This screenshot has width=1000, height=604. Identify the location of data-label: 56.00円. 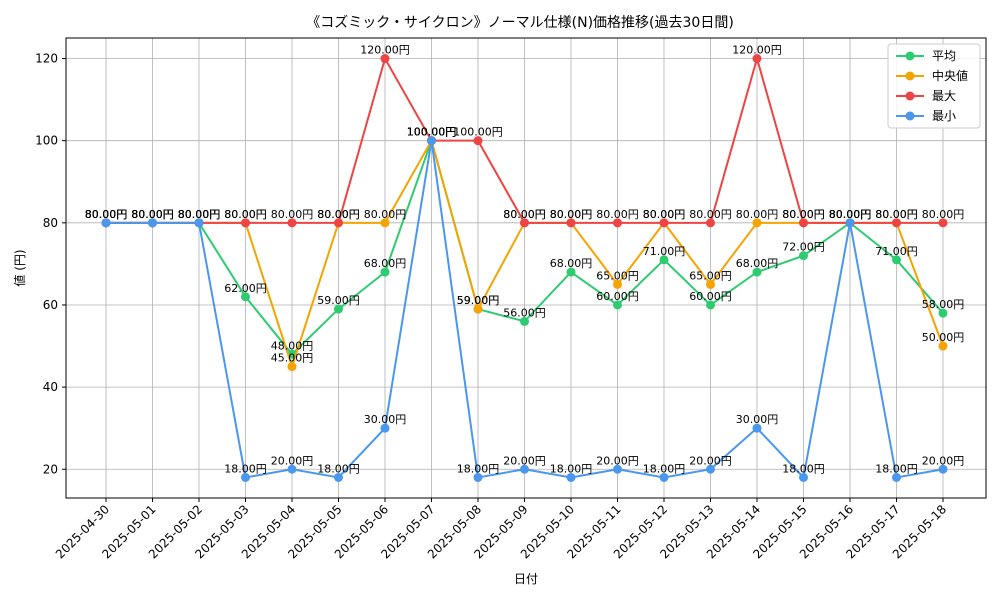
(524, 312).